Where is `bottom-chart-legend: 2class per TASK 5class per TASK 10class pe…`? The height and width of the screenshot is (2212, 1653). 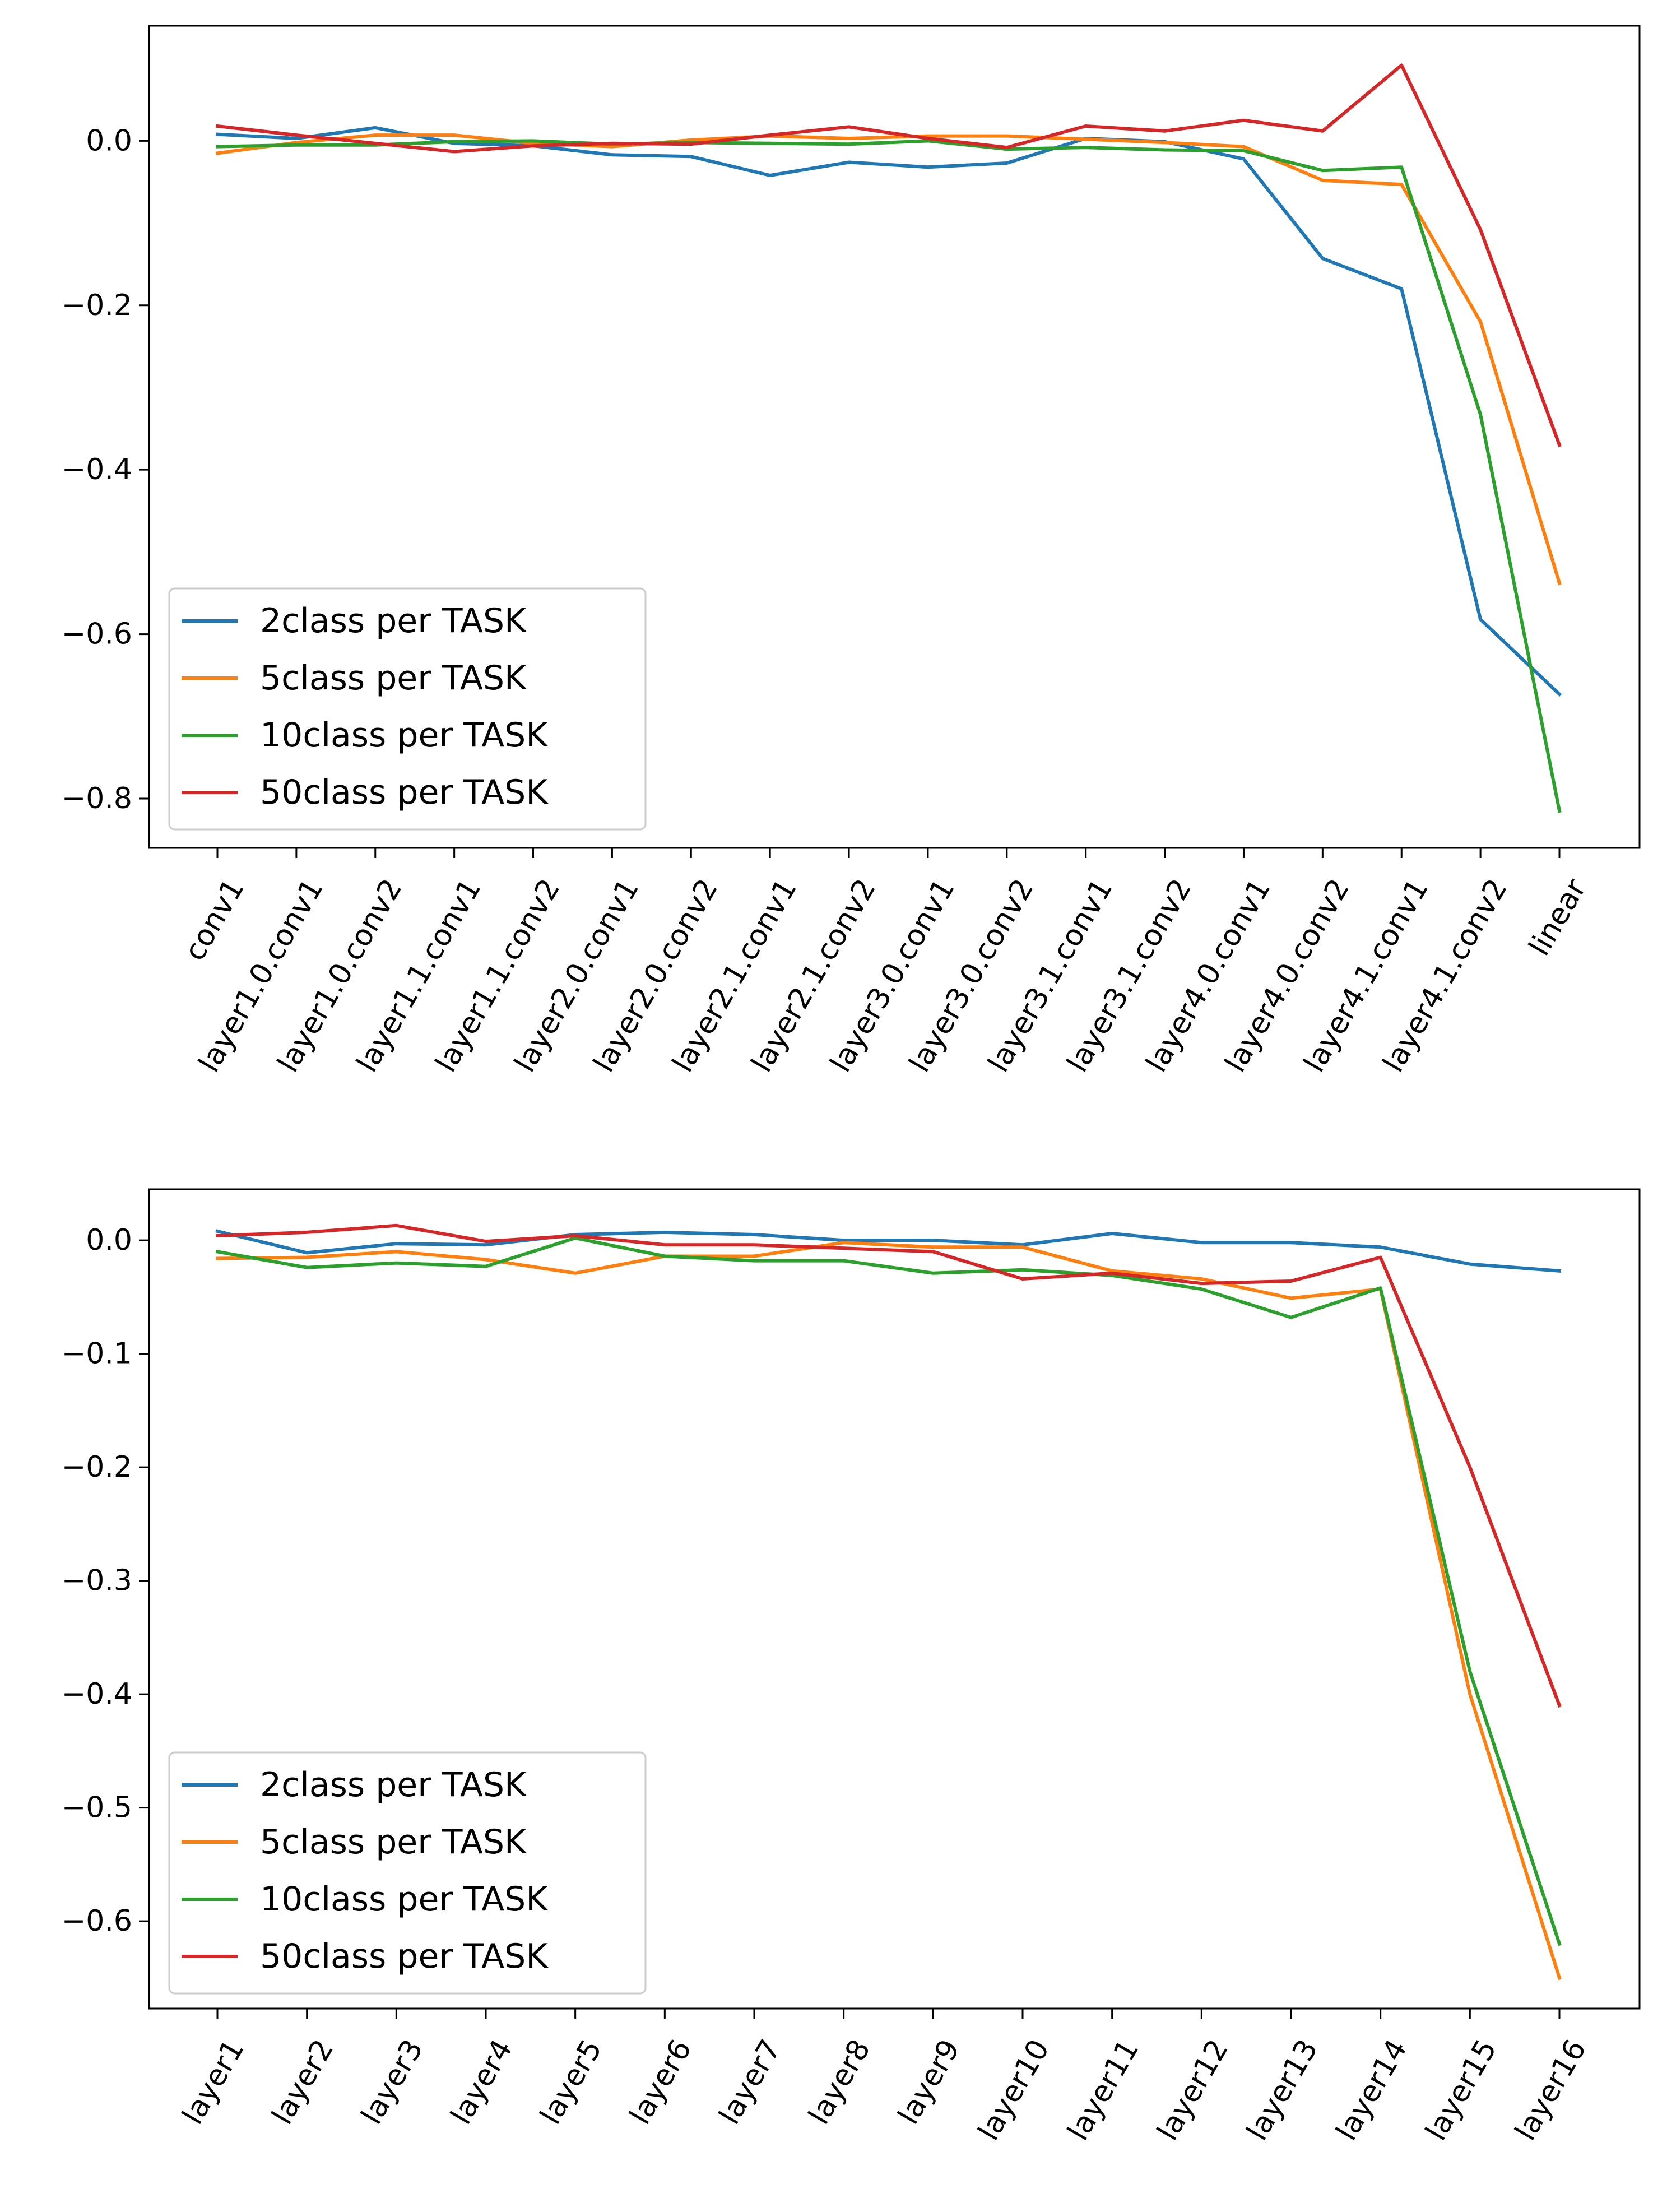 bottom-chart-legend: 2class per TASK 5class per TASK 10class pe… is located at coordinates (407, 1873).